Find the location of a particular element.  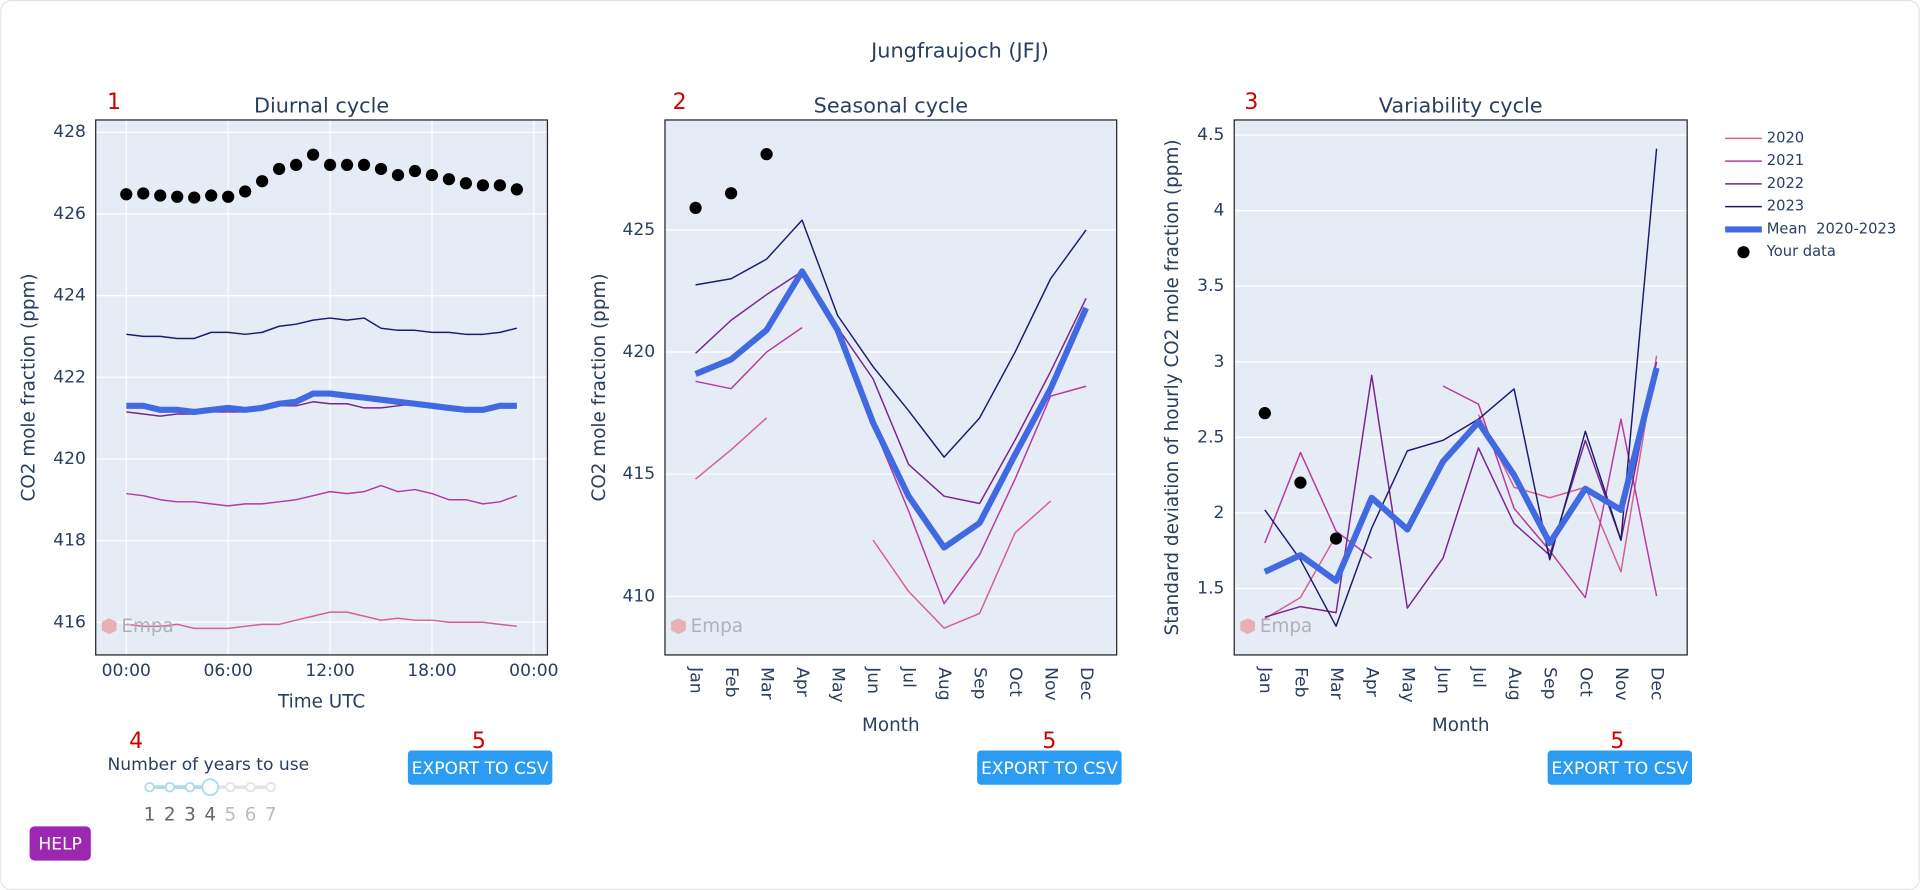

y-tick-label: 424 is located at coordinates (69, 296).